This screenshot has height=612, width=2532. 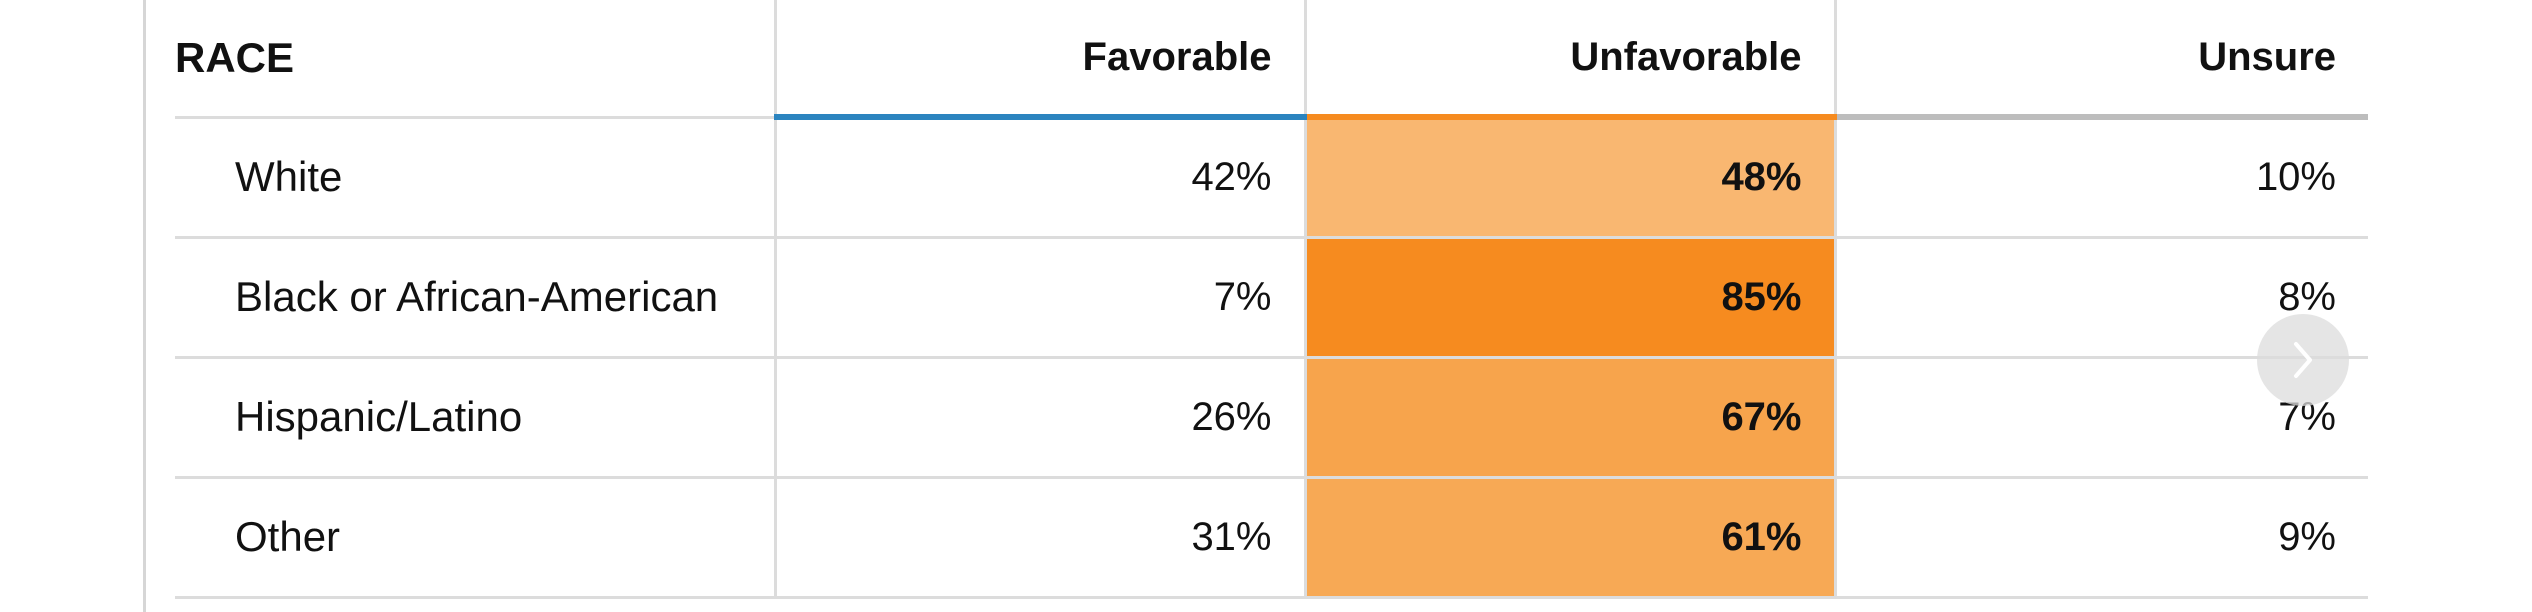 What do you see at coordinates (475, 58) in the screenshot?
I see `group-label-header: RACE` at bounding box center [475, 58].